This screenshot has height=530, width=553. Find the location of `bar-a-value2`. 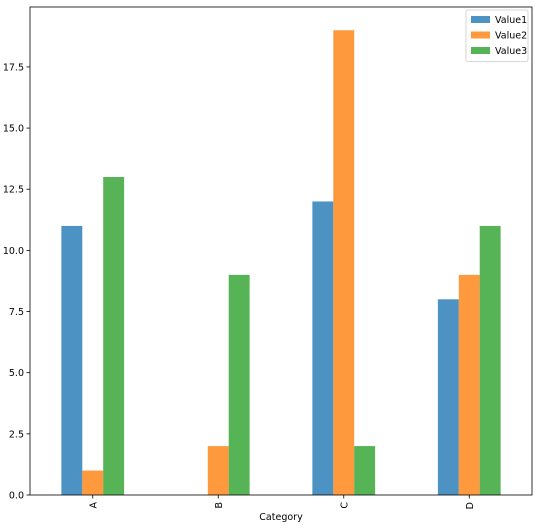

bar-a-value2 is located at coordinates (93, 482).